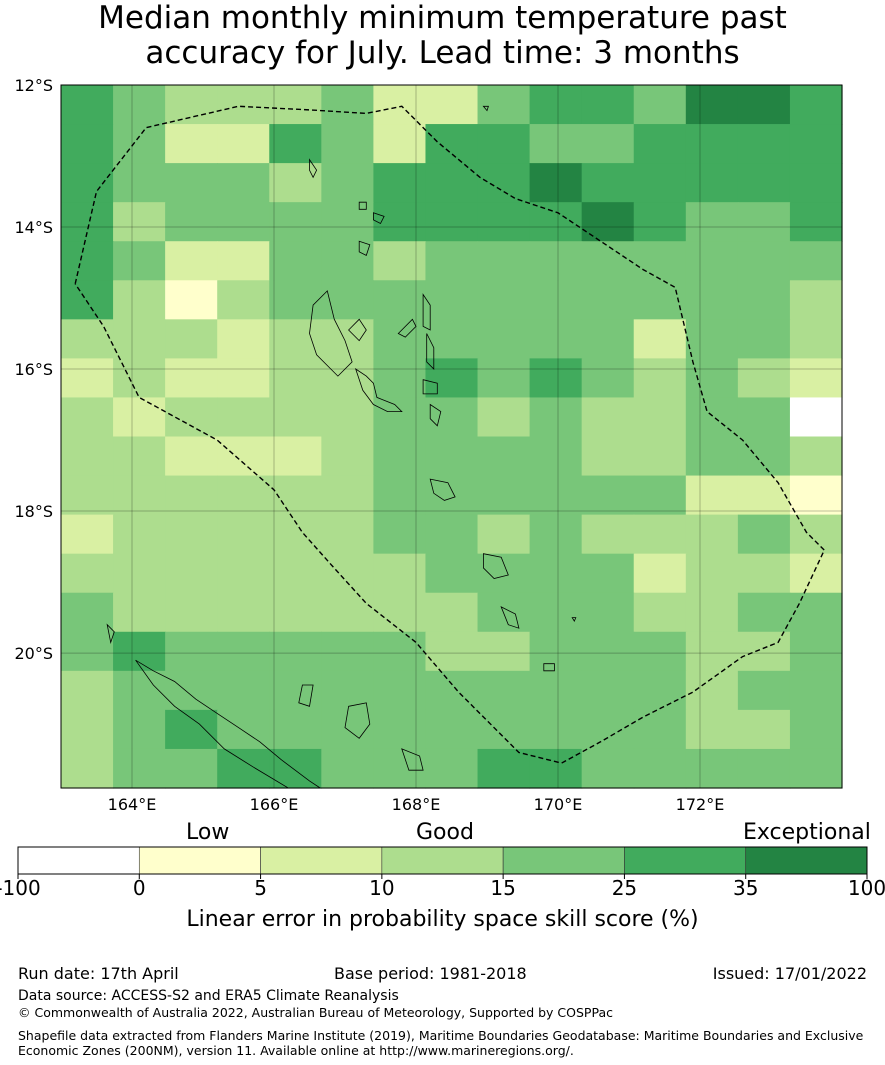 This screenshot has width=885, height=1065. I want to click on colorbar-tick-label: 35, so click(745, 888).